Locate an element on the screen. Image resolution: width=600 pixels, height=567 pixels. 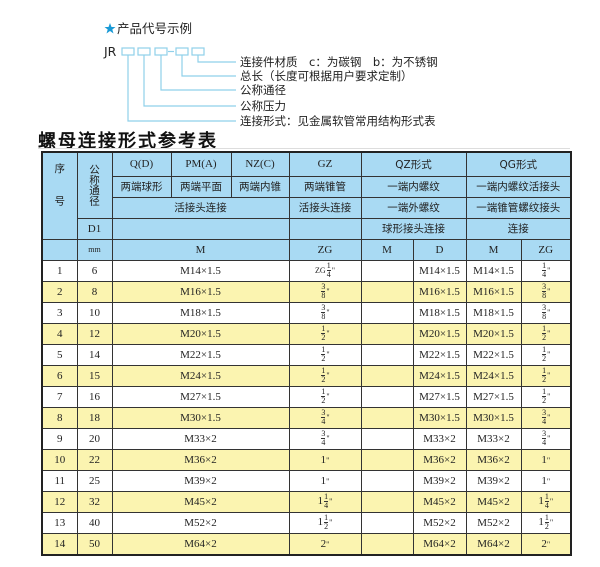
cell-nominal-diameter: 12 is located at coordinates (94, 333).